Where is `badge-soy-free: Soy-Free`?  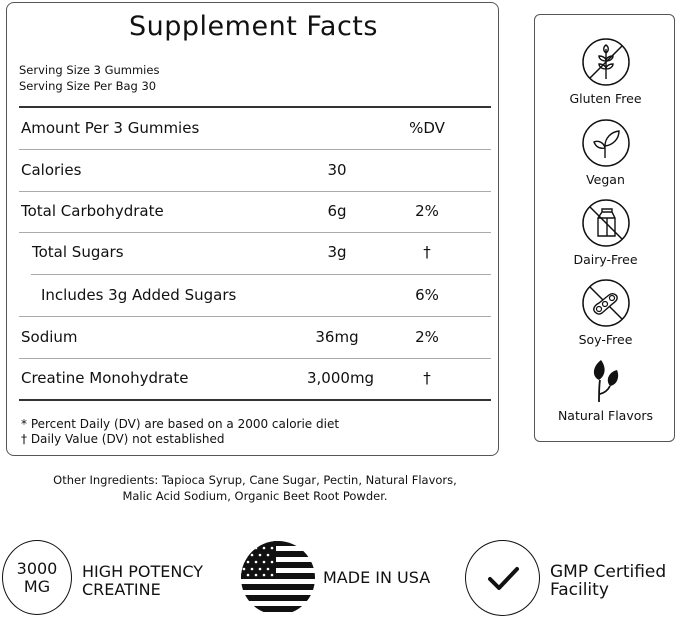 badge-soy-free: Soy-Free is located at coordinates (605, 312).